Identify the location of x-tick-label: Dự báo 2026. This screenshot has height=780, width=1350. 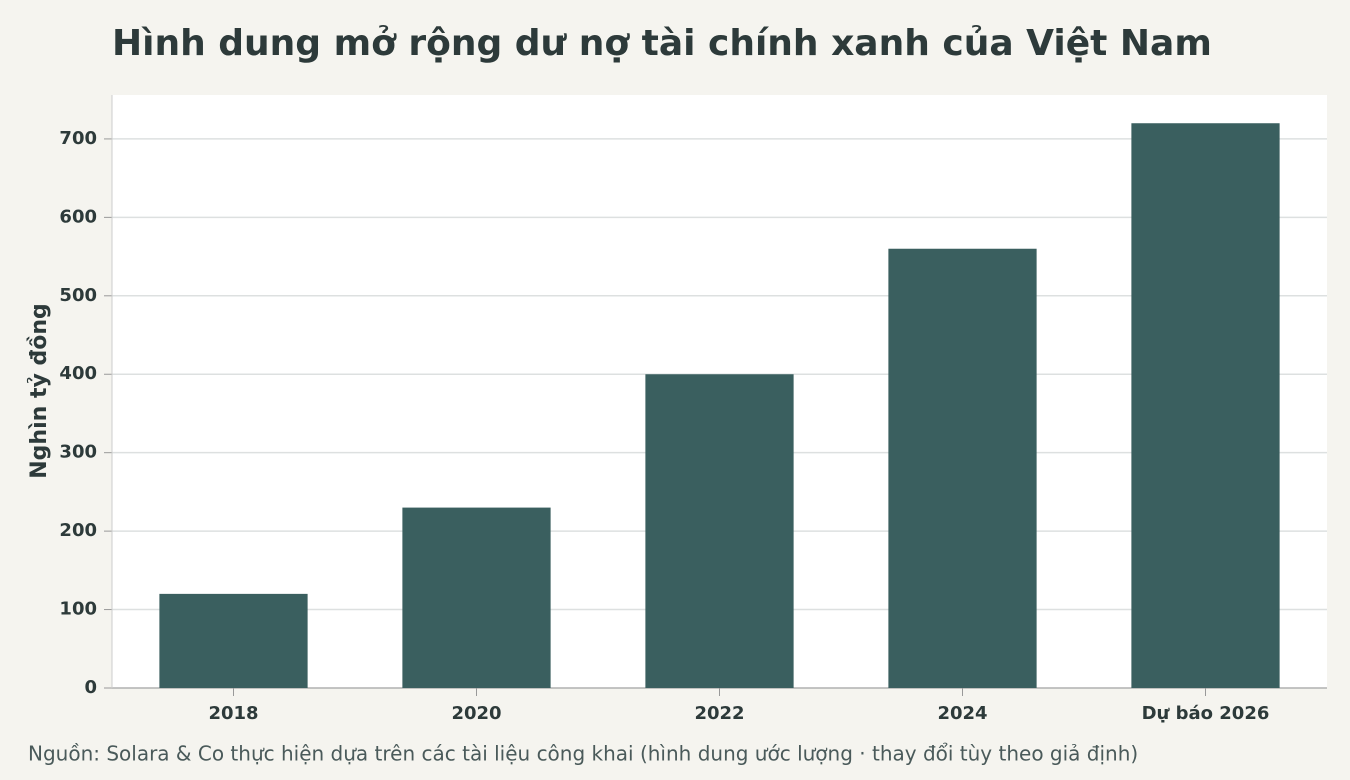
(1206, 713).